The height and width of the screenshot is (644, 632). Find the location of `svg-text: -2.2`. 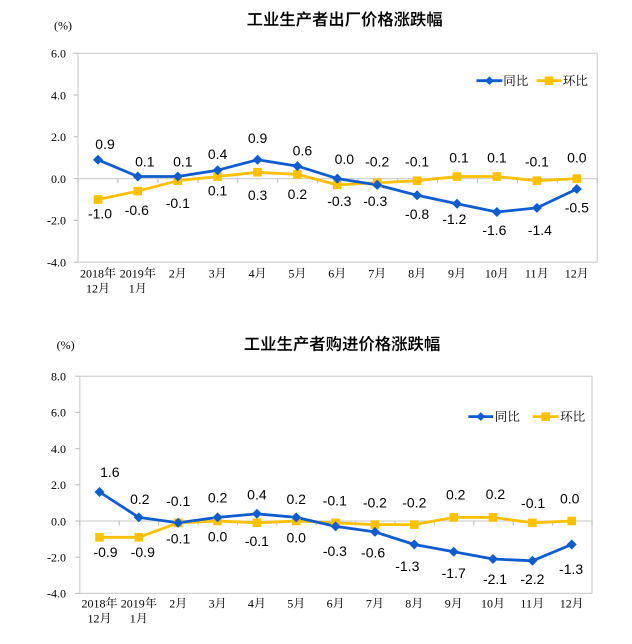

svg-text: -2.2 is located at coordinates (532, 579).